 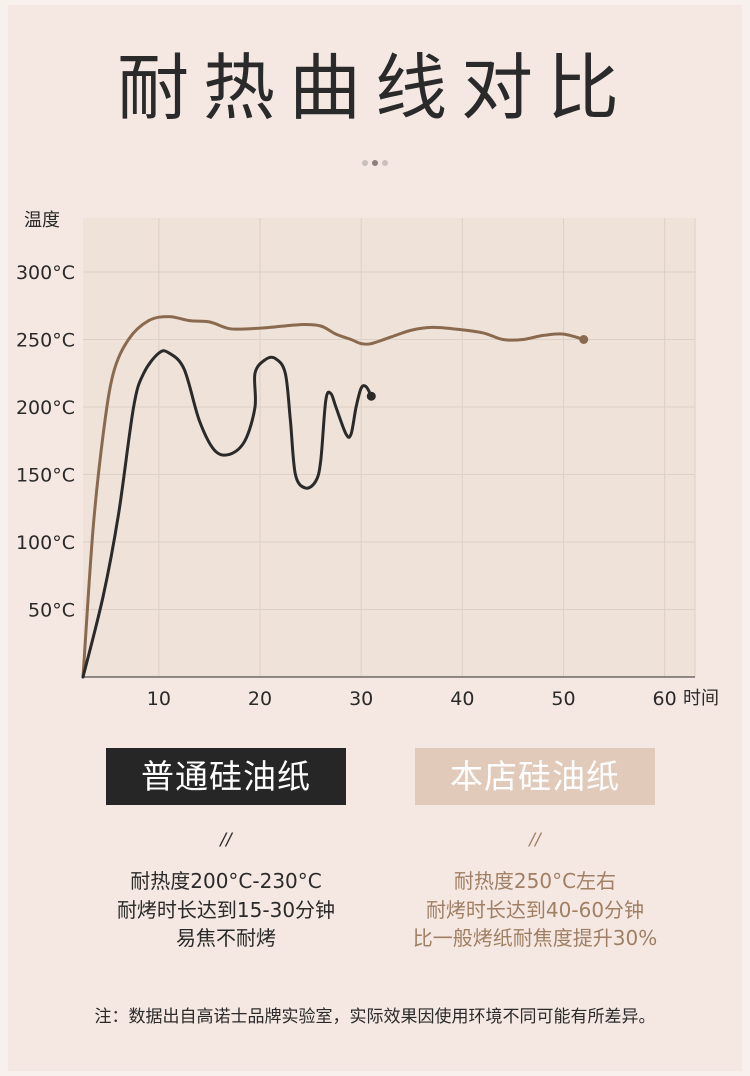 I want to click on our-paper-label: 本店硅油纸, so click(x=535, y=776).